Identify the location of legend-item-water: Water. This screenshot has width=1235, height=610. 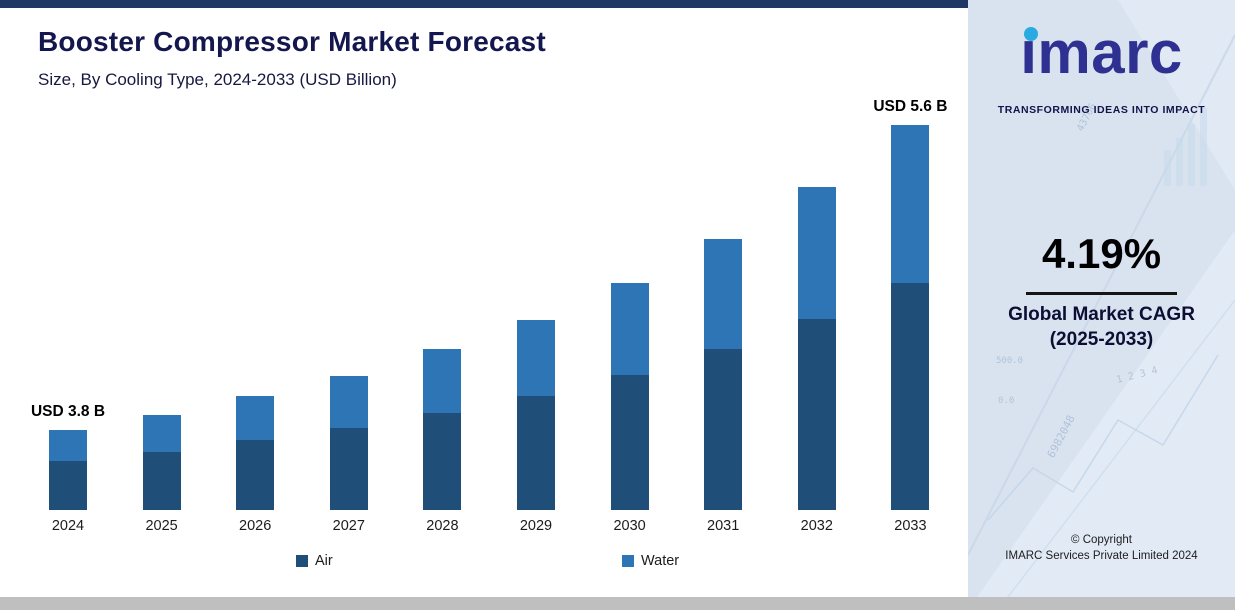
(650, 561).